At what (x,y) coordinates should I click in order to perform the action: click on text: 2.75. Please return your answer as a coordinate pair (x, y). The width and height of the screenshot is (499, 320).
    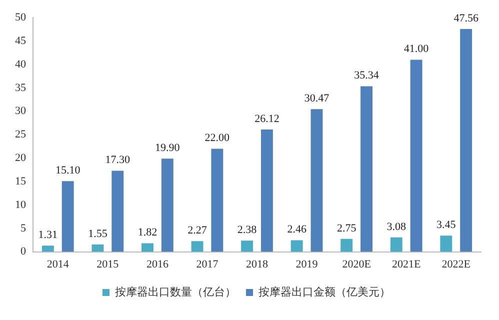
    Looking at the image, I should click on (346, 228).